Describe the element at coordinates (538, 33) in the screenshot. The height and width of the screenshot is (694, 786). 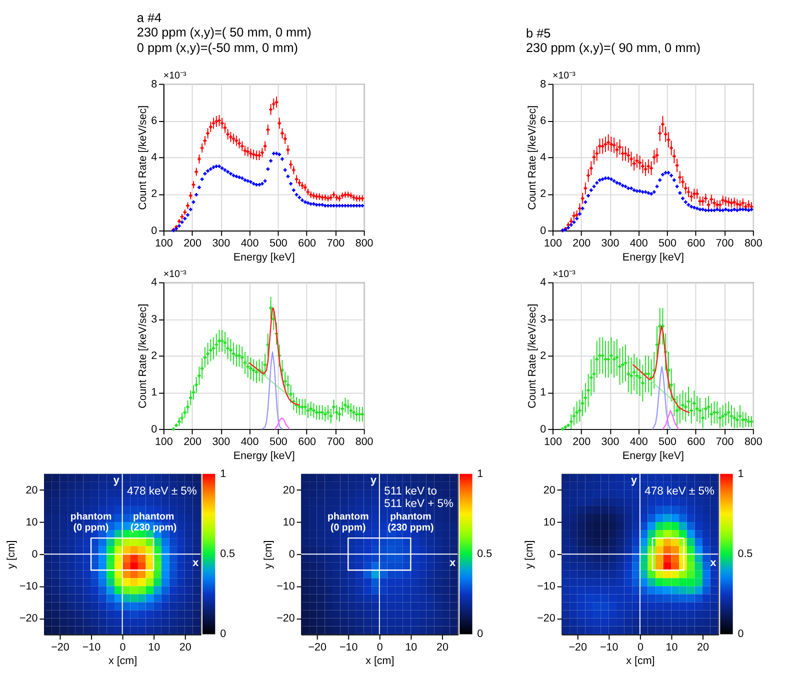
I see `chart-title: b #5` at that location.